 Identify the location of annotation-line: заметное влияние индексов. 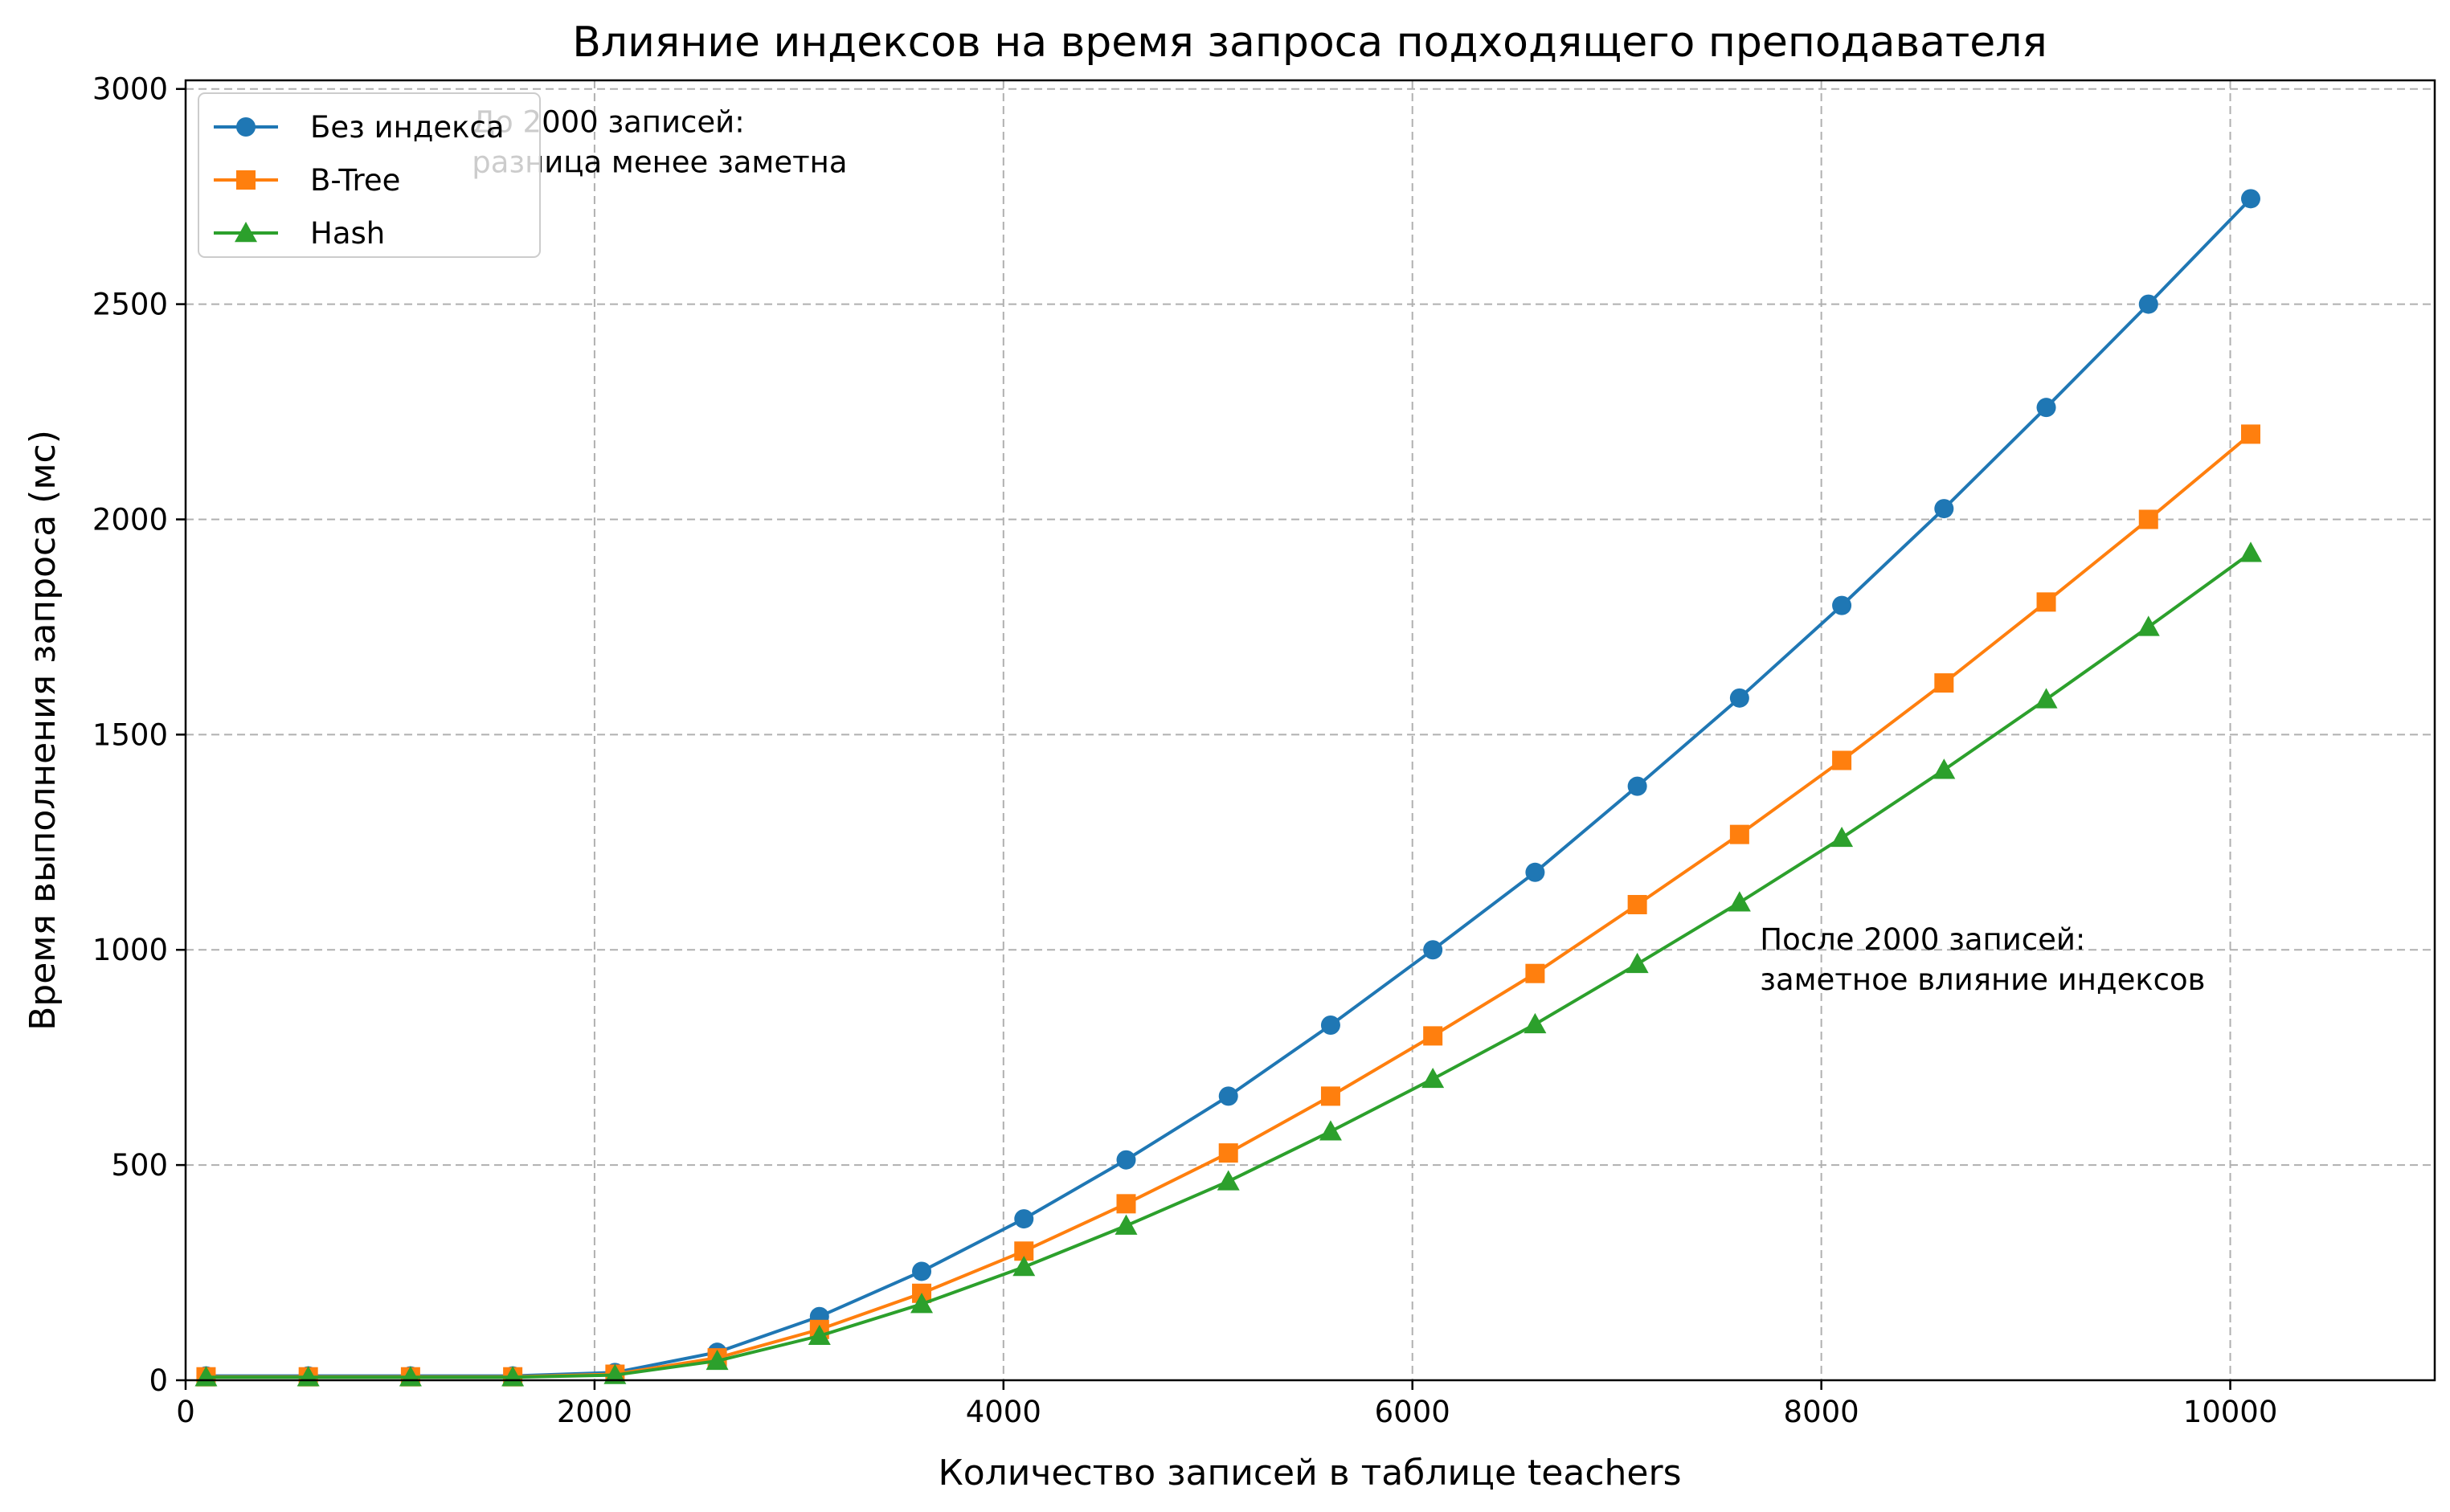
(1983, 979).